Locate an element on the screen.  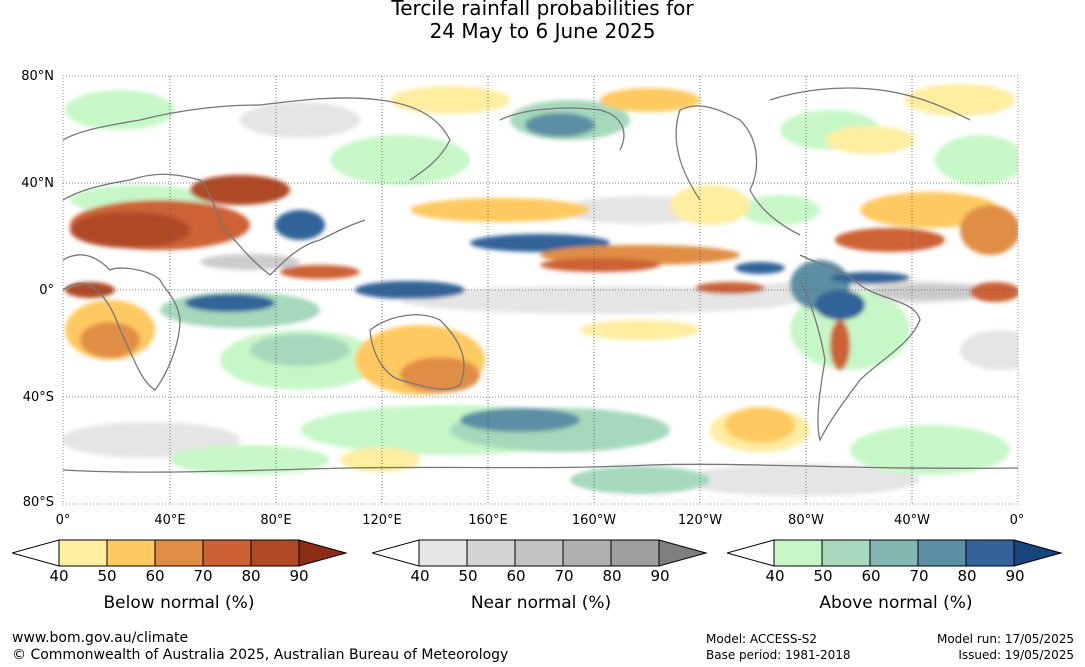
near-tick-60: 60 is located at coordinates (516, 576).